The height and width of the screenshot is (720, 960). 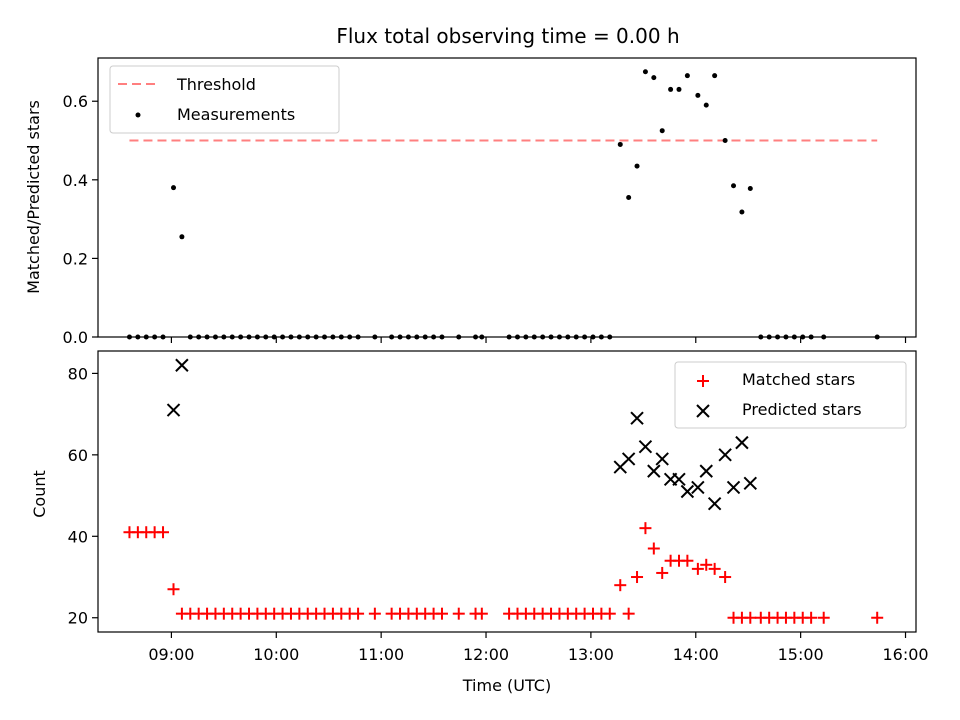 What do you see at coordinates (39, 494) in the screenshot?
I see `bottom-y-axis-label: Count` at bounding box center [39, 494].